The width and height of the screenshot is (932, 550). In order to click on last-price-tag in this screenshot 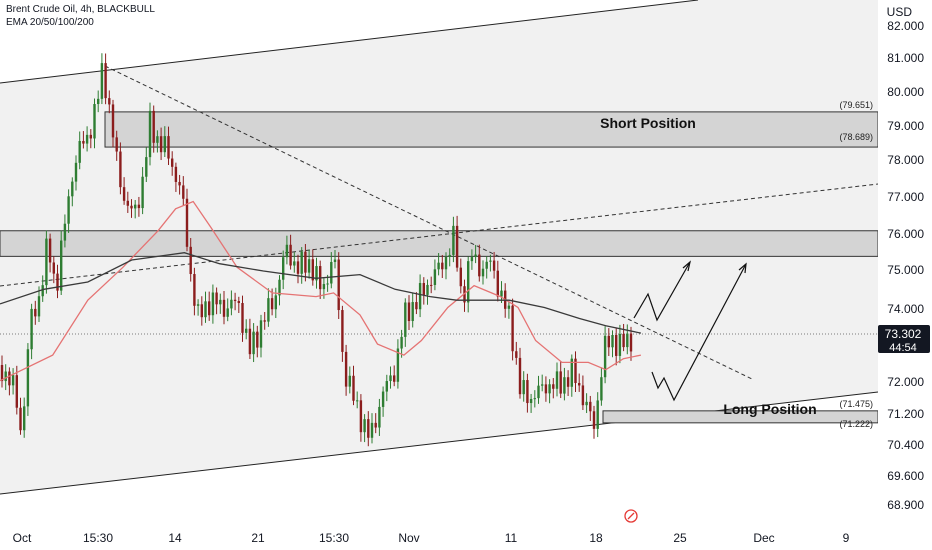, I will do `click(904, 339)`.